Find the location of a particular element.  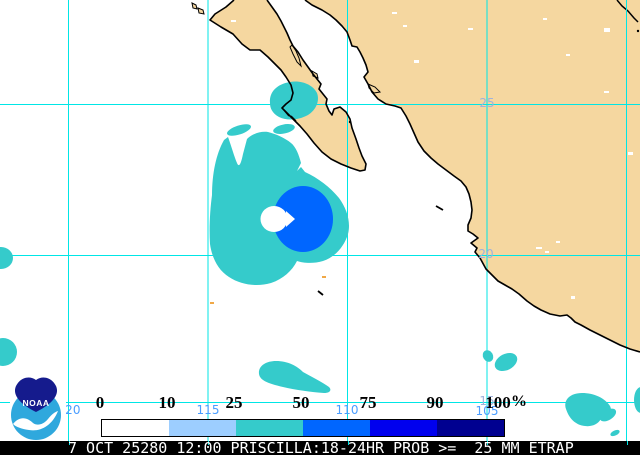

baja-coastline is located at coordinates (288, 86).